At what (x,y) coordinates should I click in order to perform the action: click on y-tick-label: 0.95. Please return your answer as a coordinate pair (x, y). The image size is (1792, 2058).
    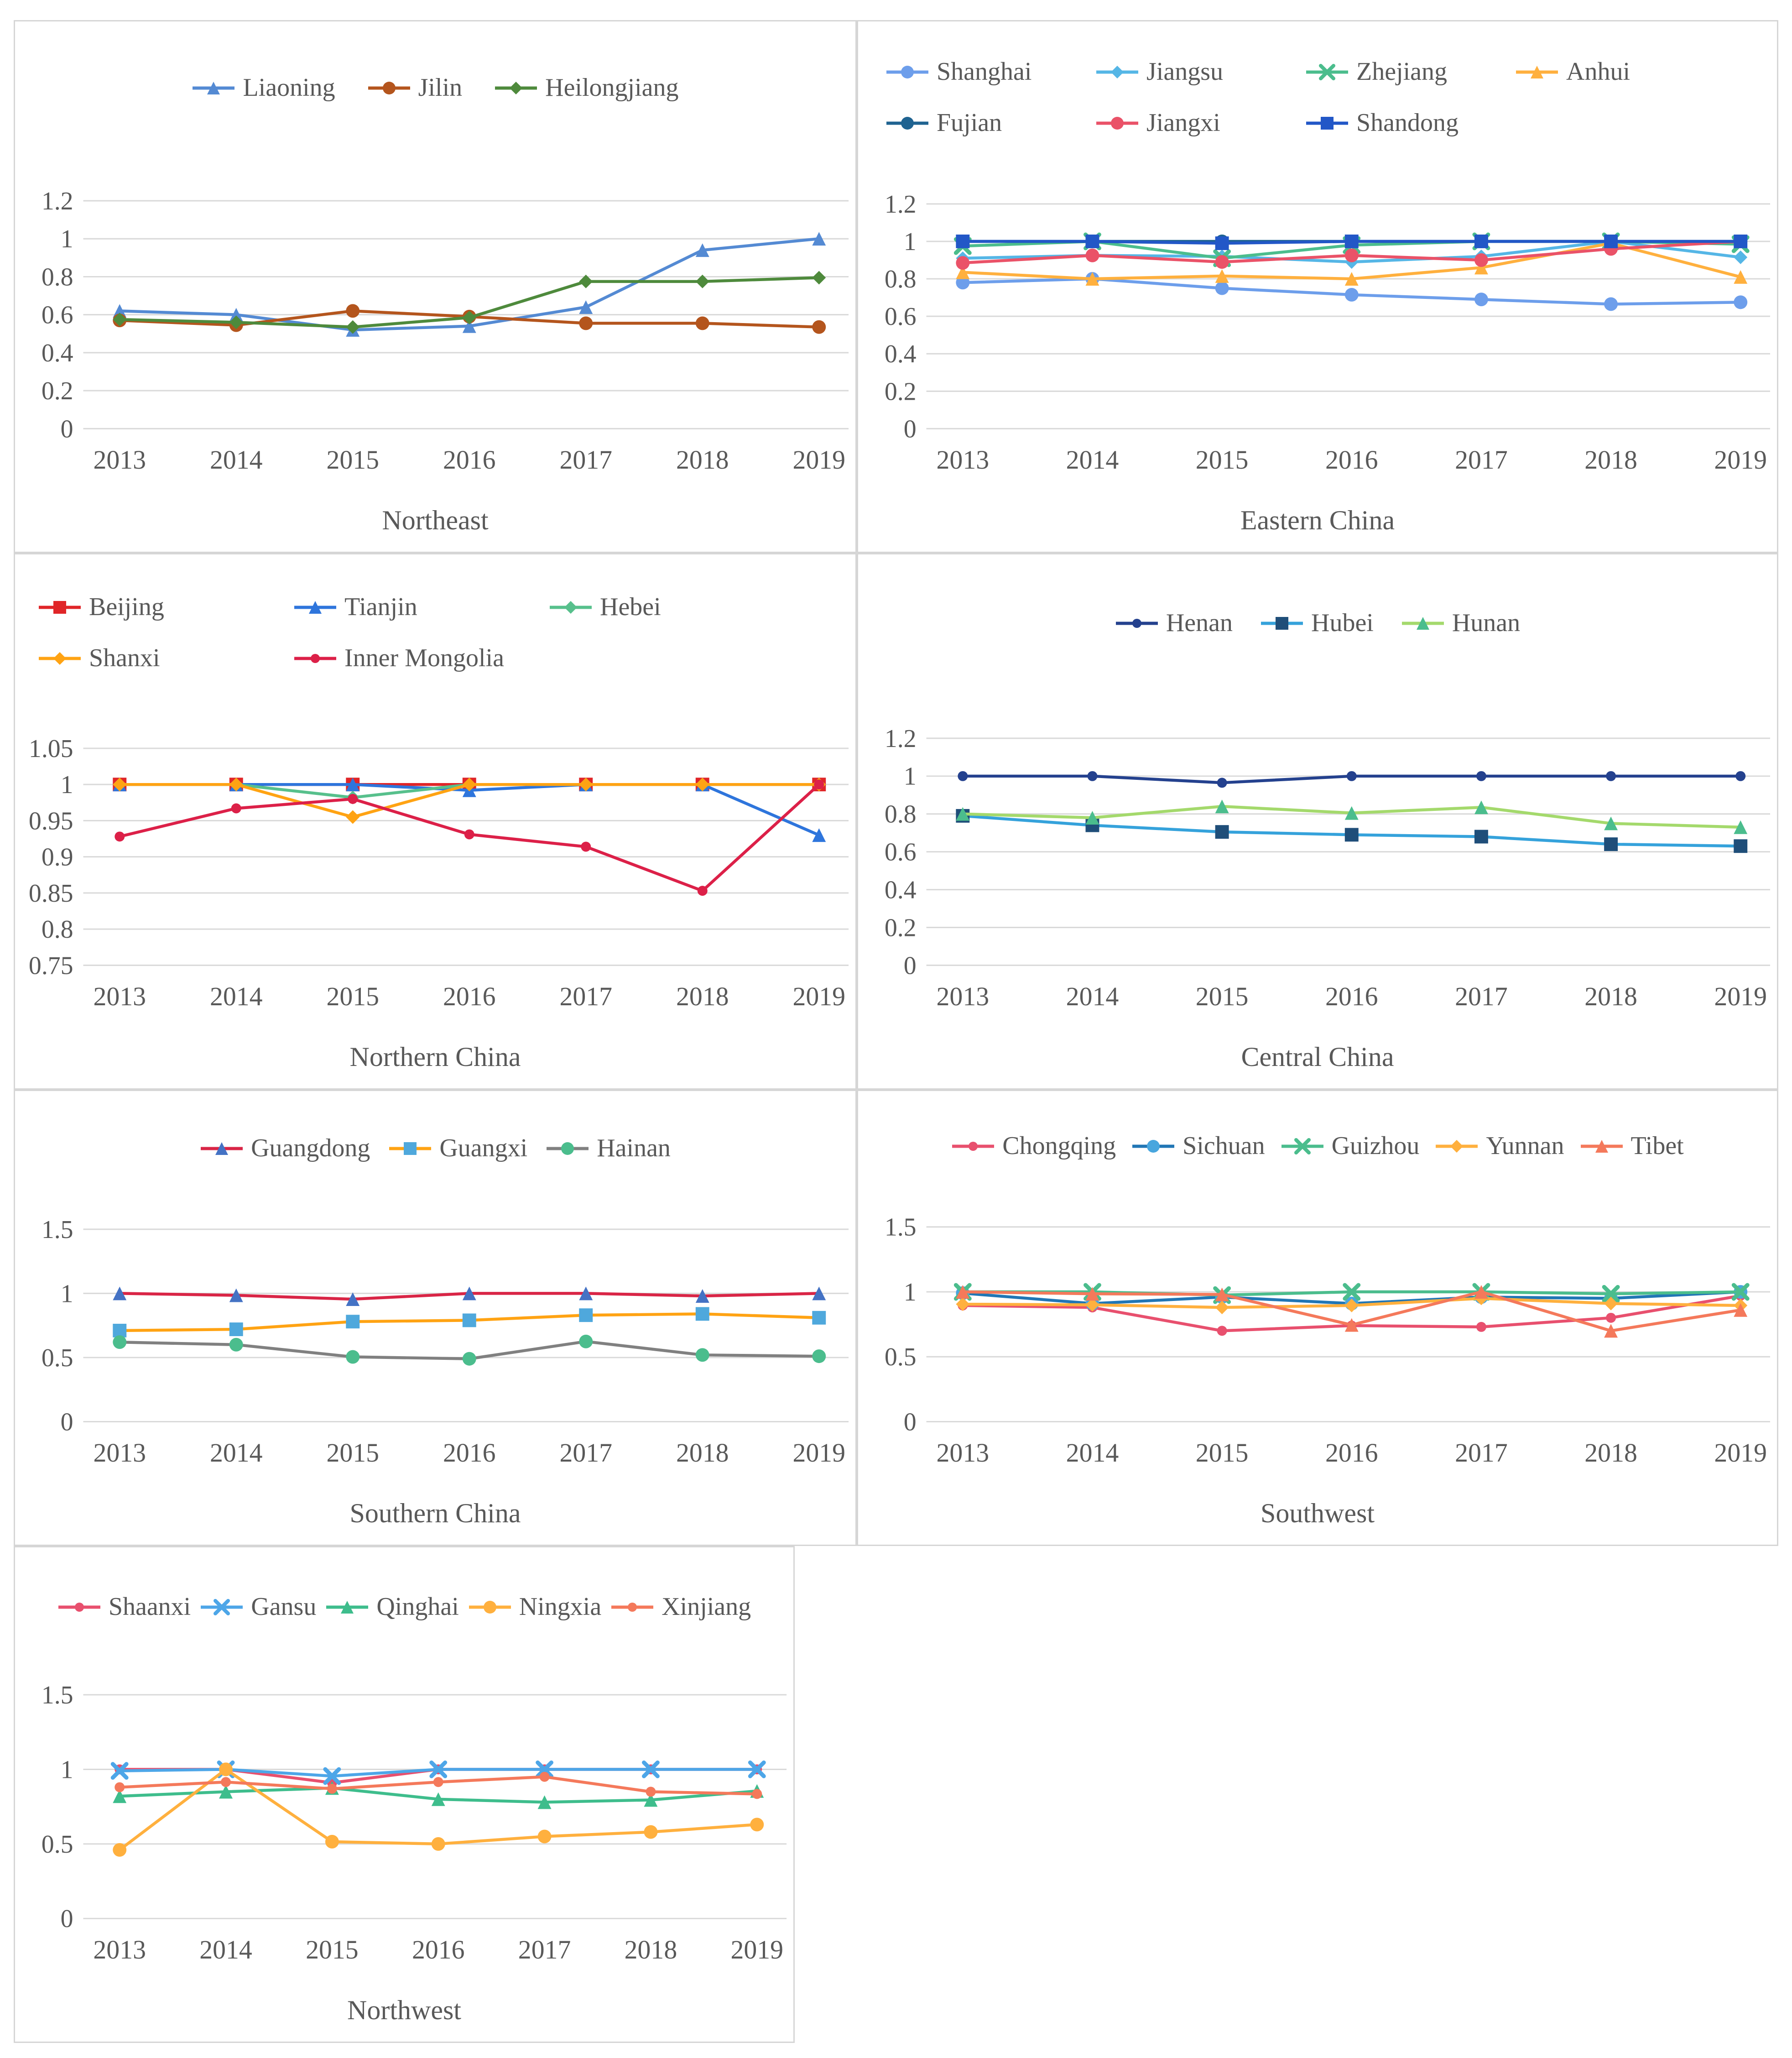
    Looking at the image, I should click on (51, 821).